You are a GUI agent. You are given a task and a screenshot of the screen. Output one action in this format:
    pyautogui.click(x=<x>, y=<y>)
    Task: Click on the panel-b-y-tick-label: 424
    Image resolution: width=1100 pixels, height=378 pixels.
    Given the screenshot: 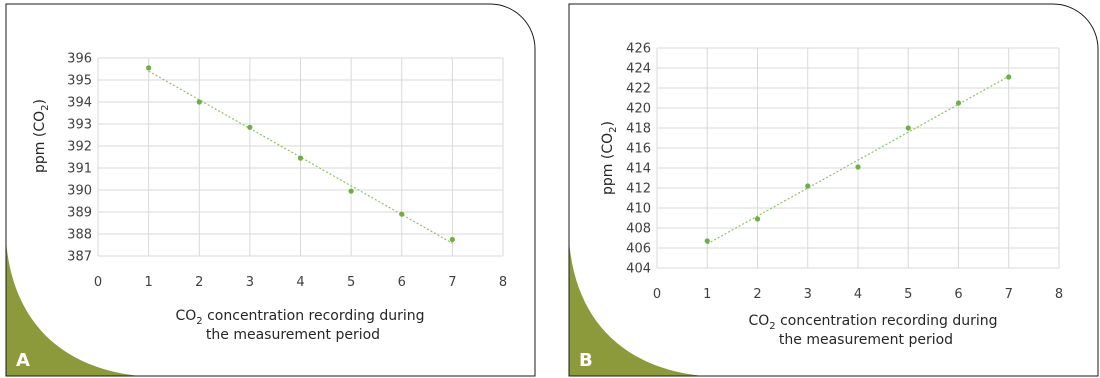 What is the action you would take?
    pyautogui.click(x=638, y=69)
    